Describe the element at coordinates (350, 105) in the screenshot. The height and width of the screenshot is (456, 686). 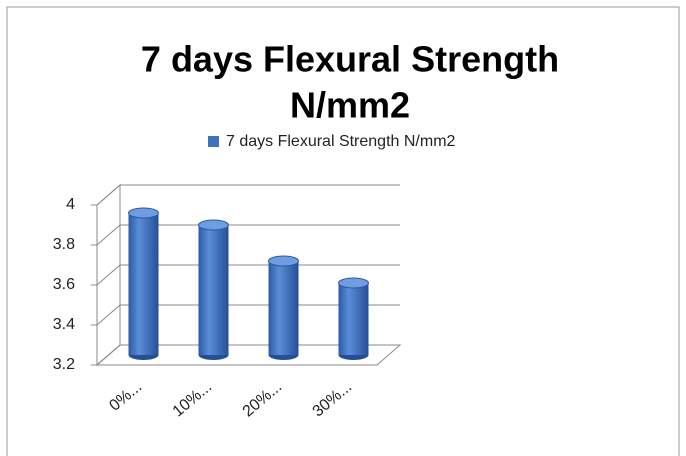
I see `chart-title: N/mm2` at that location.